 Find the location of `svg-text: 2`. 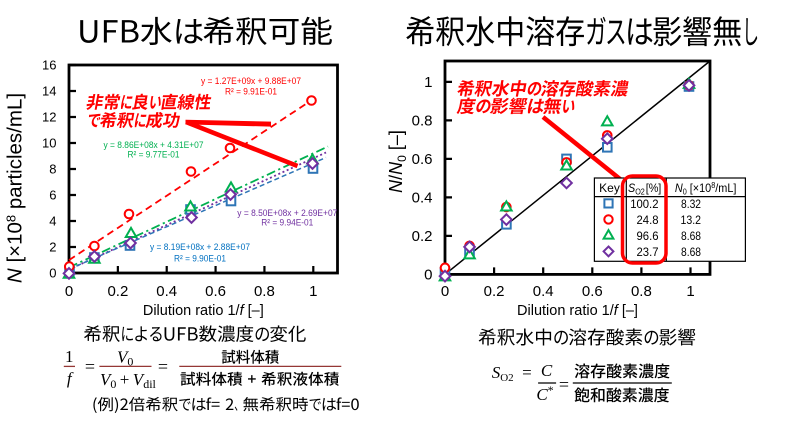

svg-text: 2 is located at coordinates (52, 247).